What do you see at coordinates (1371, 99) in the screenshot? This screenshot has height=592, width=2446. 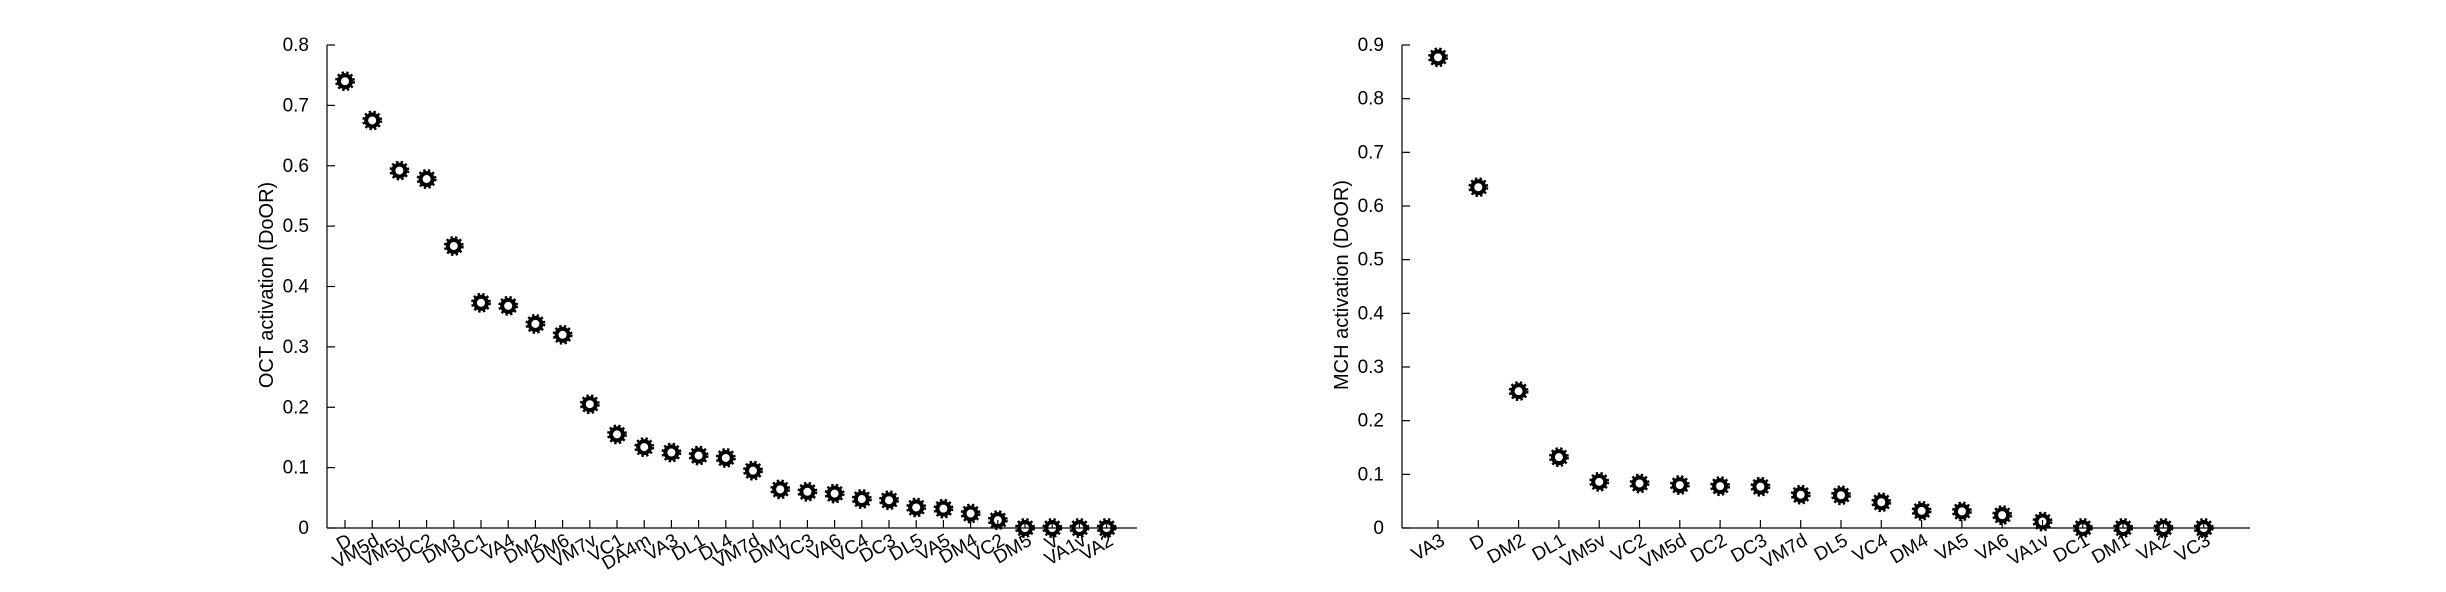 I see `mch-y-tick-label: 0.8` at bounding box center [1371, 99].